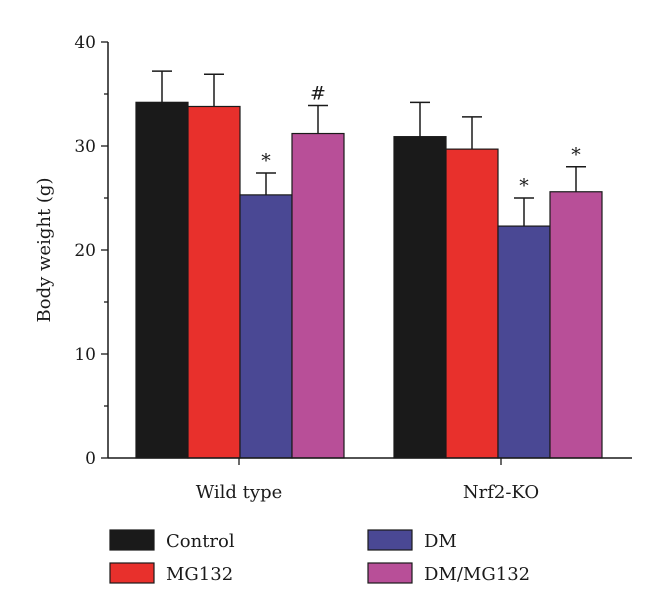 The height and width of the screenshot is (613, 660). I want to click on legend-label: DM/MG132, so click(477, 574).